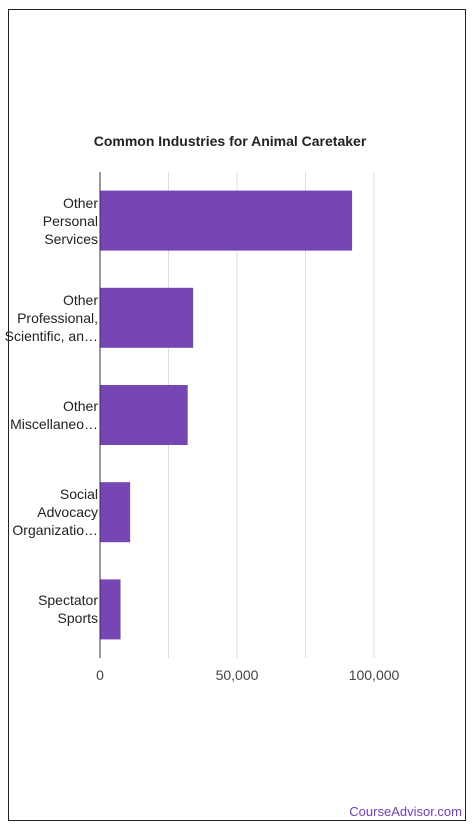 The image size is (476, 833). I want to click on category-label-line: Professional,, so click(57, 317).